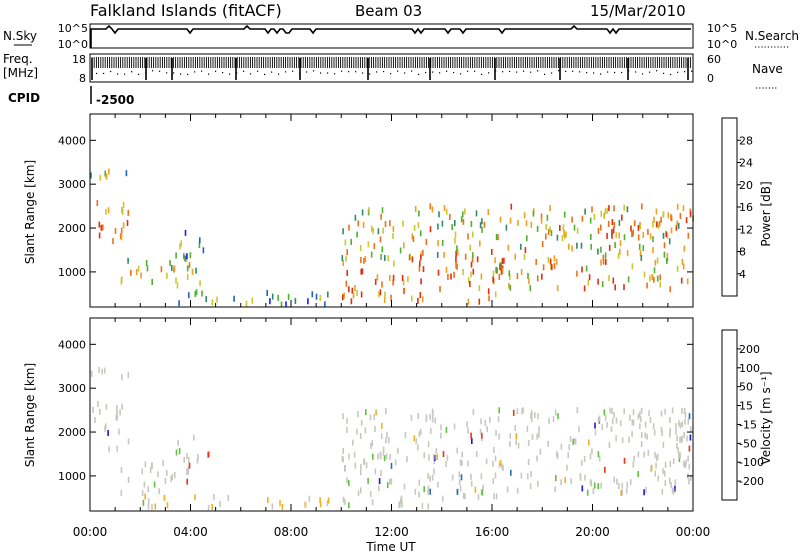  I want to click on freq-label-line1: Freq., so click(18, 59).